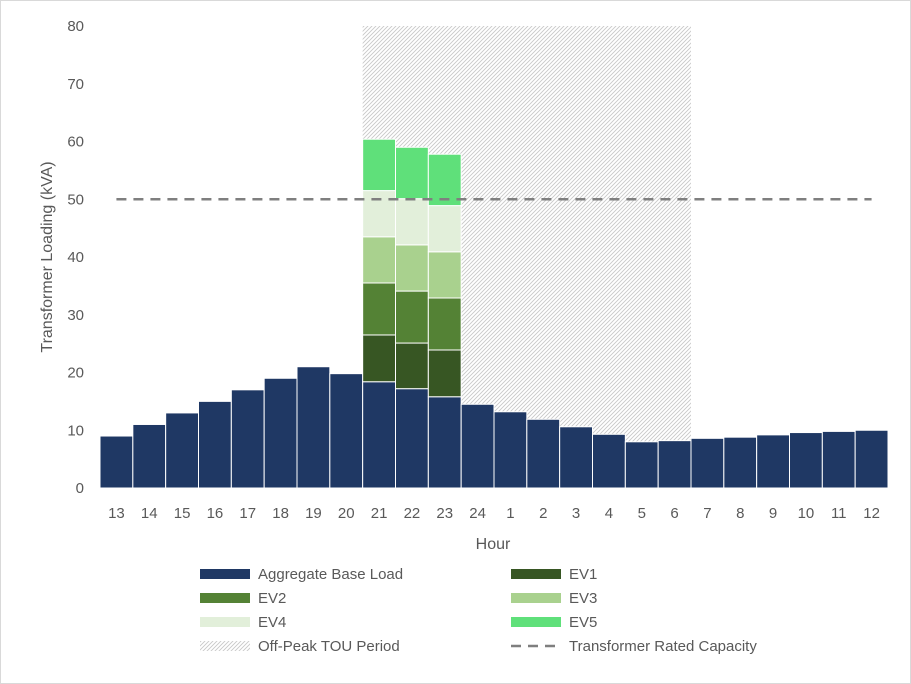 This screenshot has width=911, height=684. I want to click on x-tick-label: 12, so click(871, 513).